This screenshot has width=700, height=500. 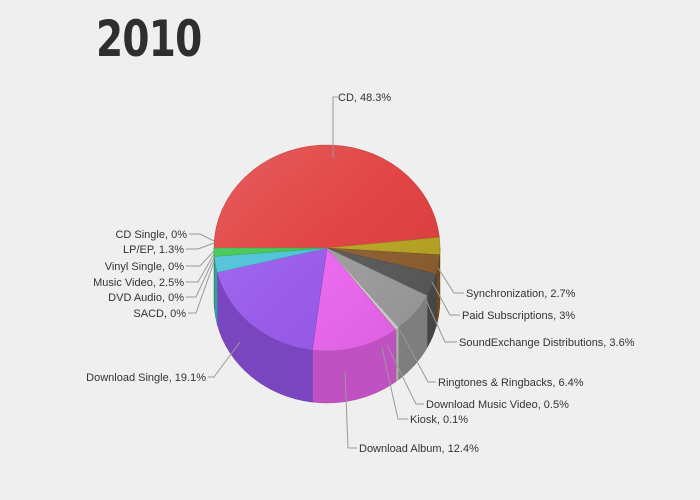 What do you see at coordinates (224, 359) in the screenshot?
I see `leader-download-single` at bounding box center [224, 359].